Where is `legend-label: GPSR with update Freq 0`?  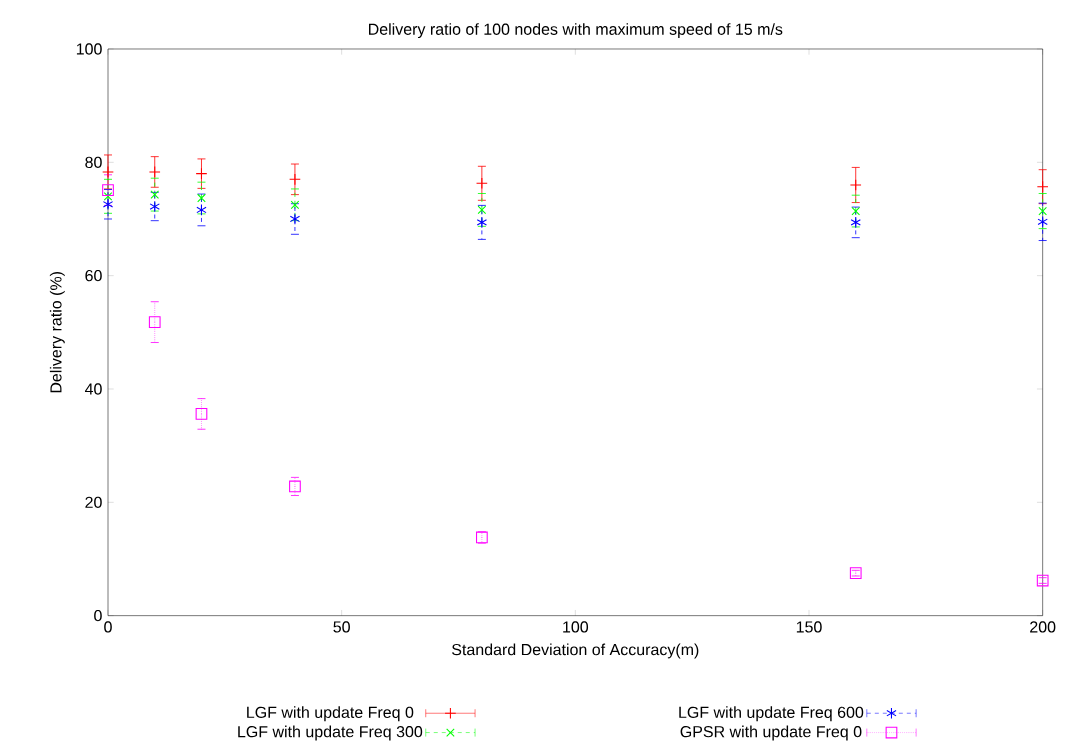 legend-label: GPSR with update Freq 0 is located at coordinates (771, 733).